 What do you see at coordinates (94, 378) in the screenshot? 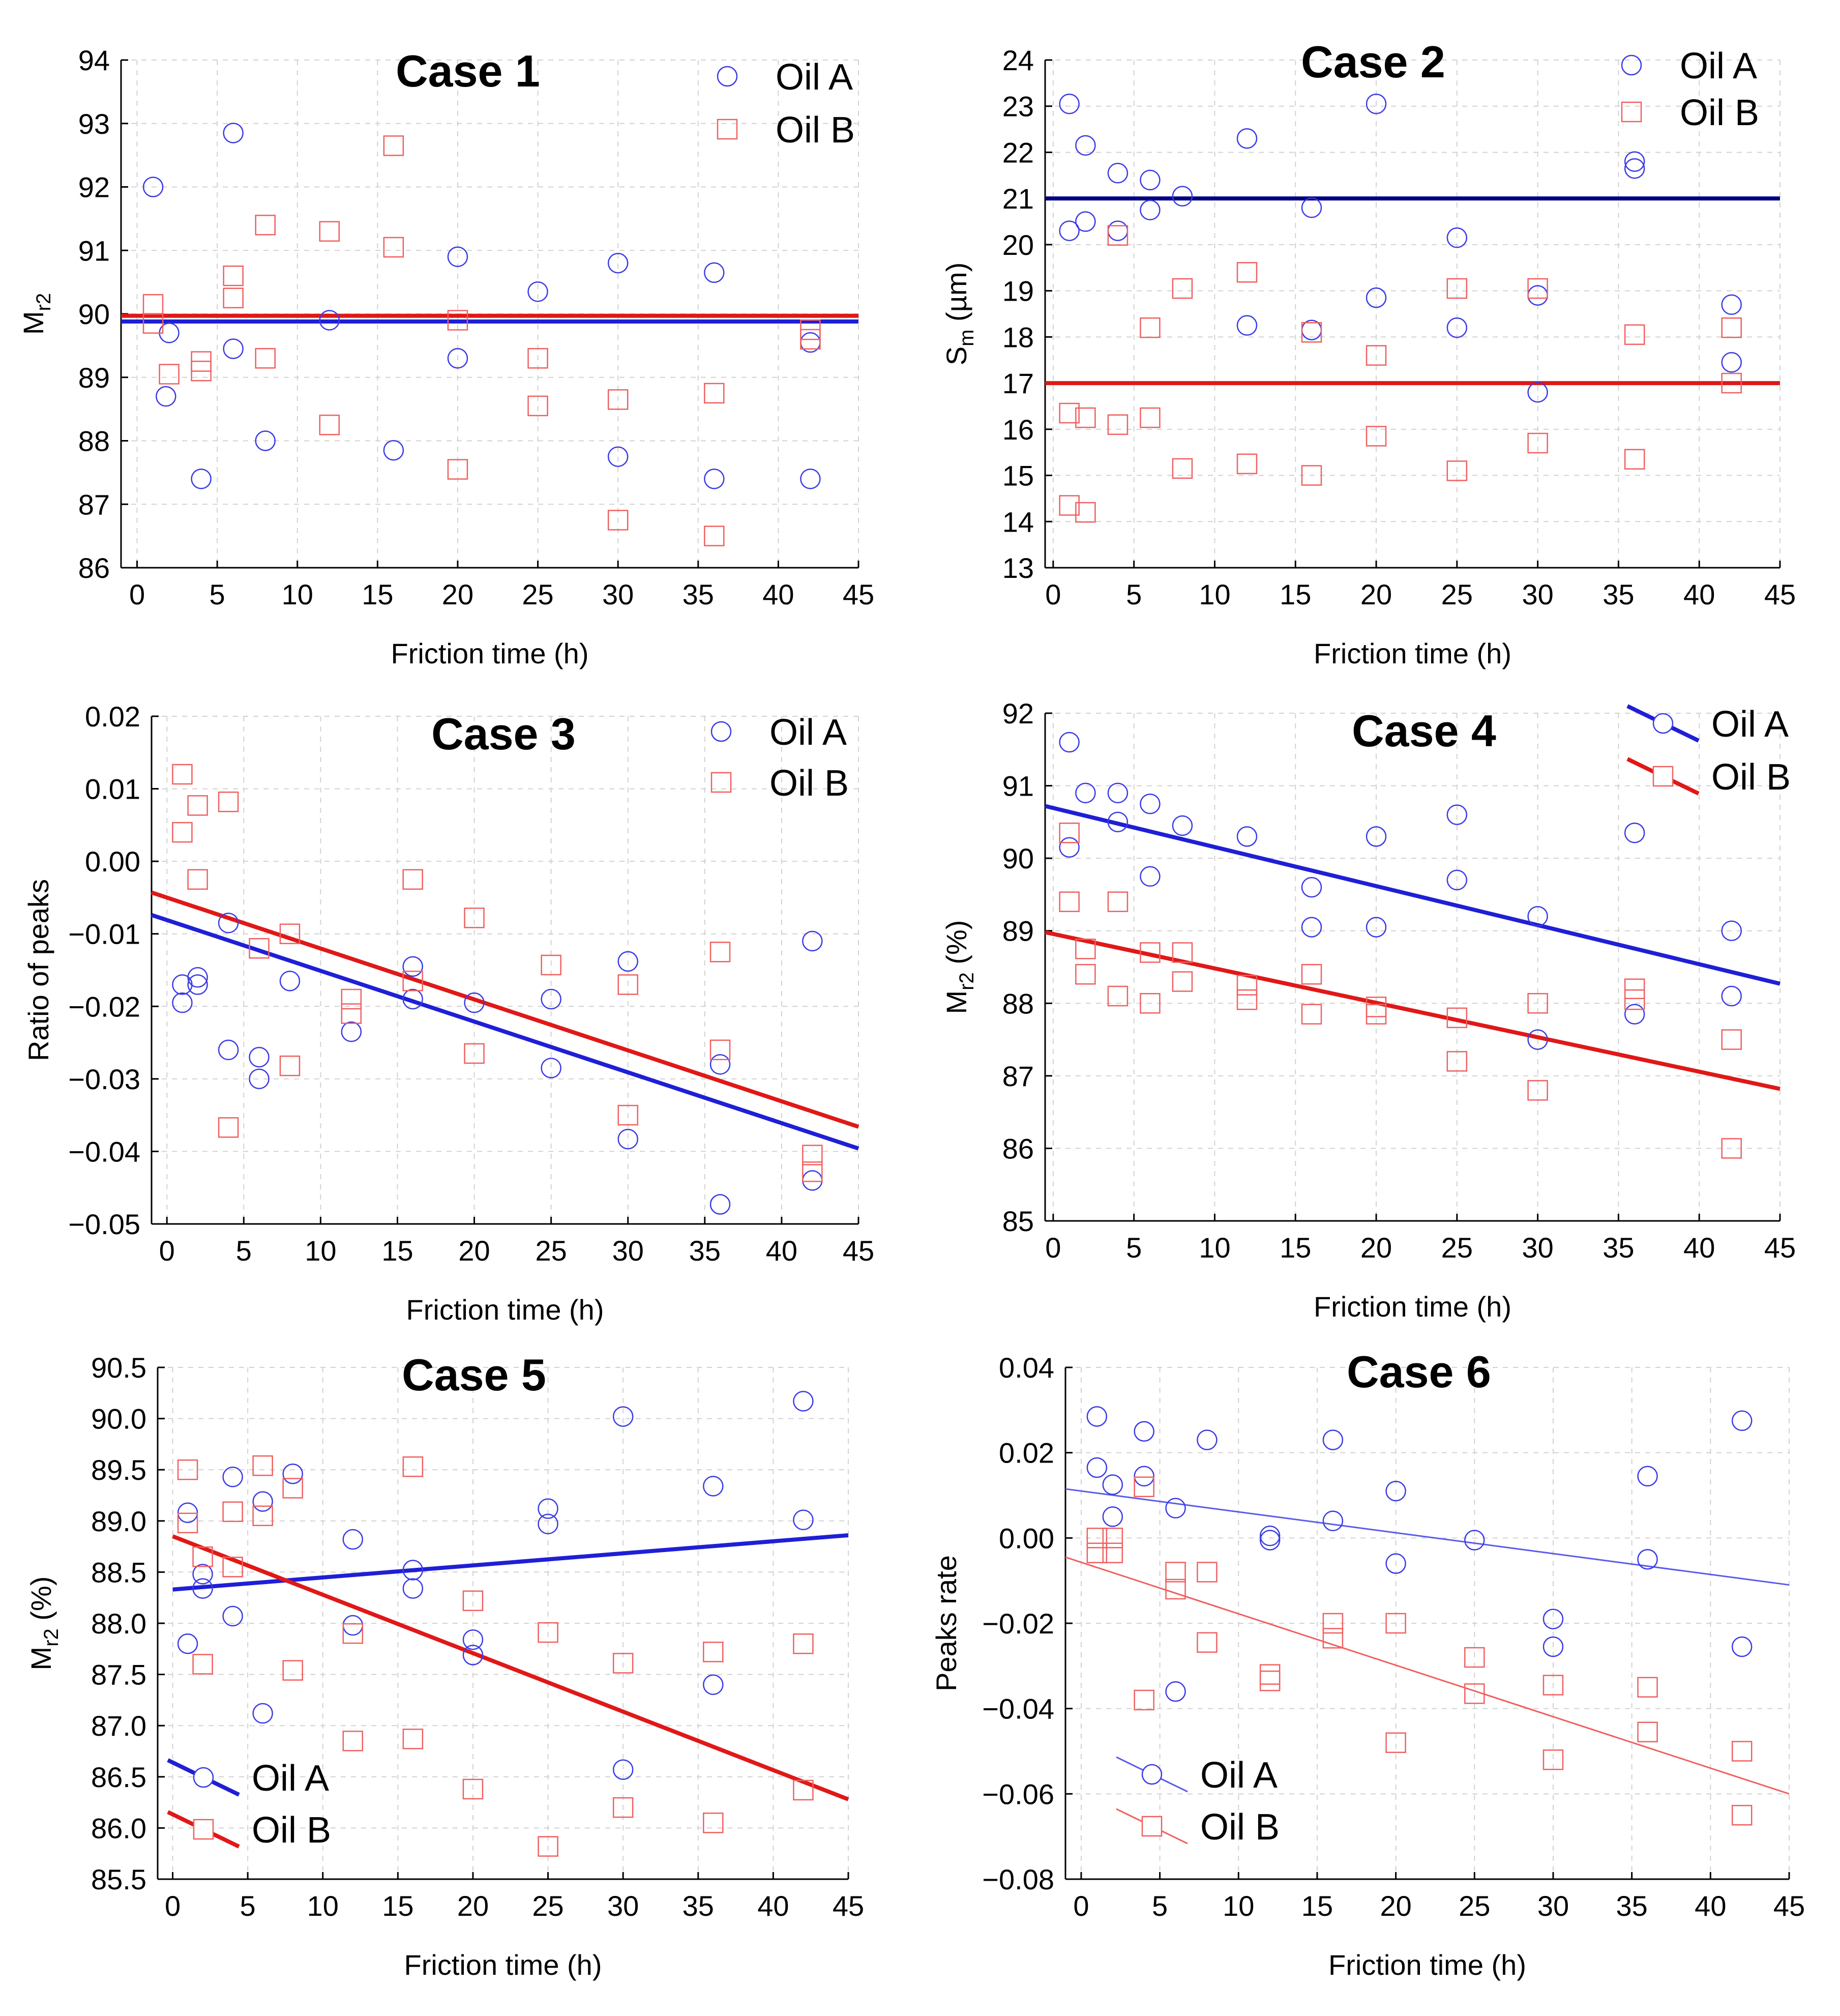
I see `y-tick-label: 89` at bounding box center [94, 378].